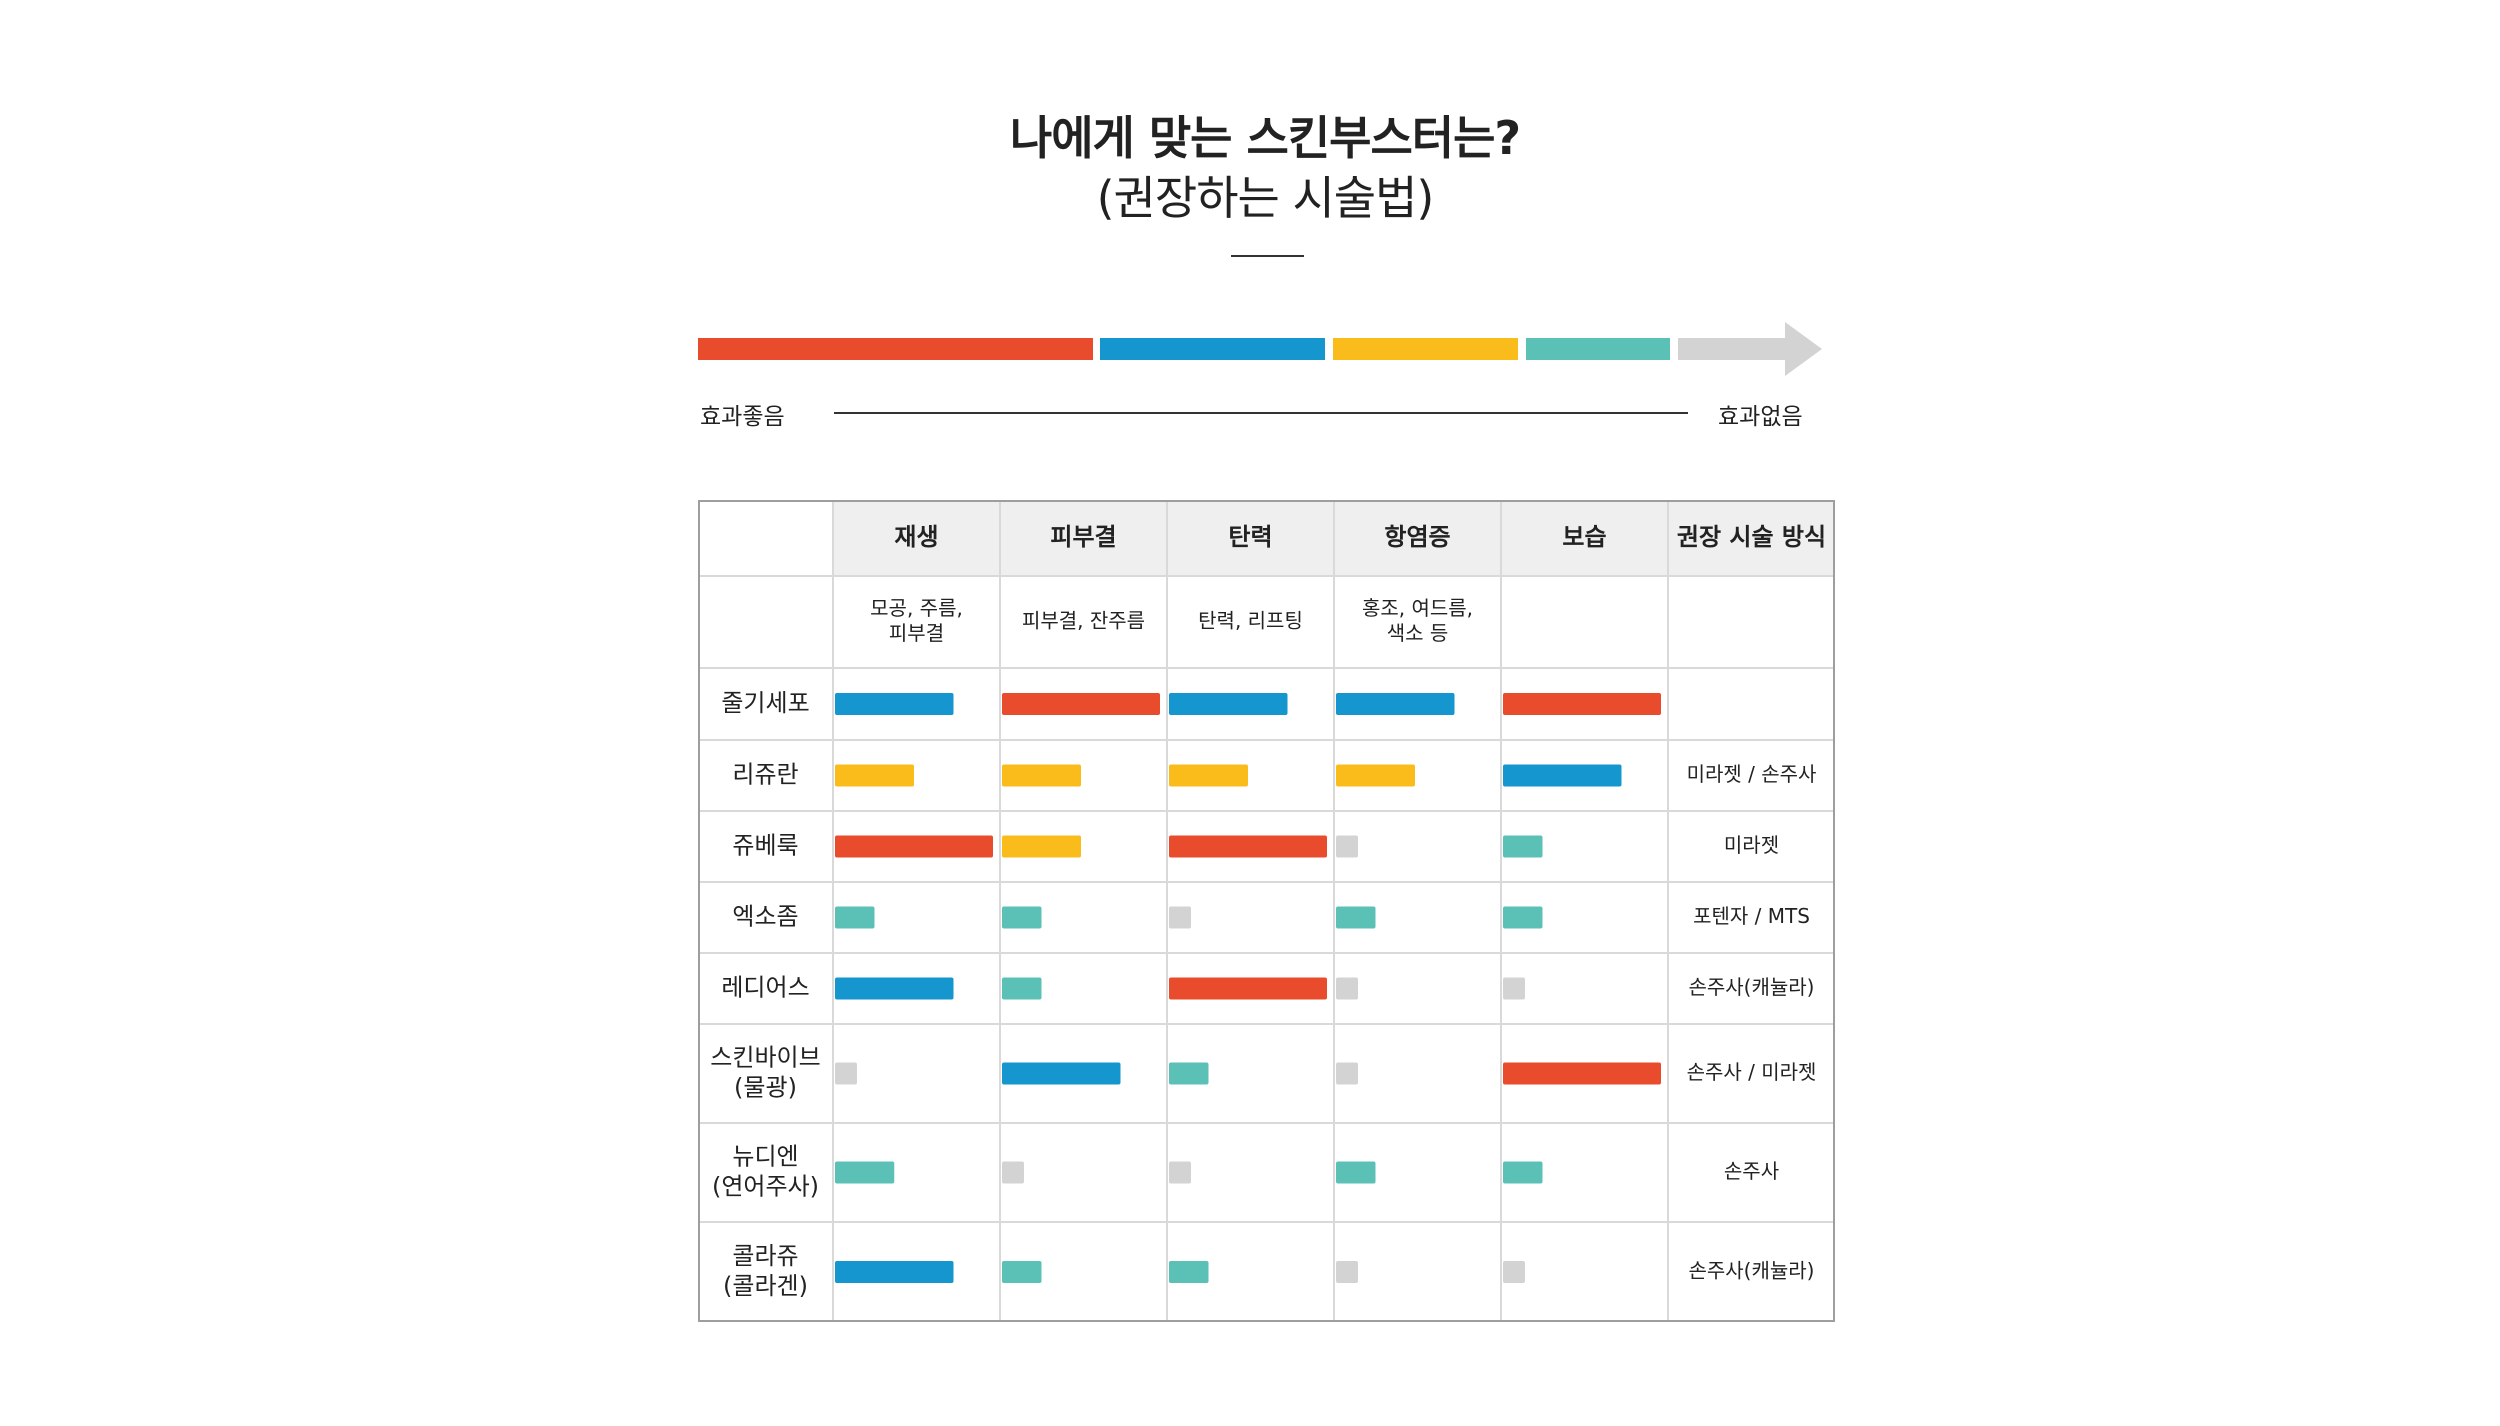 This screenshot has width=2500, height=1426. What do you see at coordinates (1751, 537) in the screenshot?
I see `method-header-label: 권장 시술 방식` at bounding box center [1751, 537].